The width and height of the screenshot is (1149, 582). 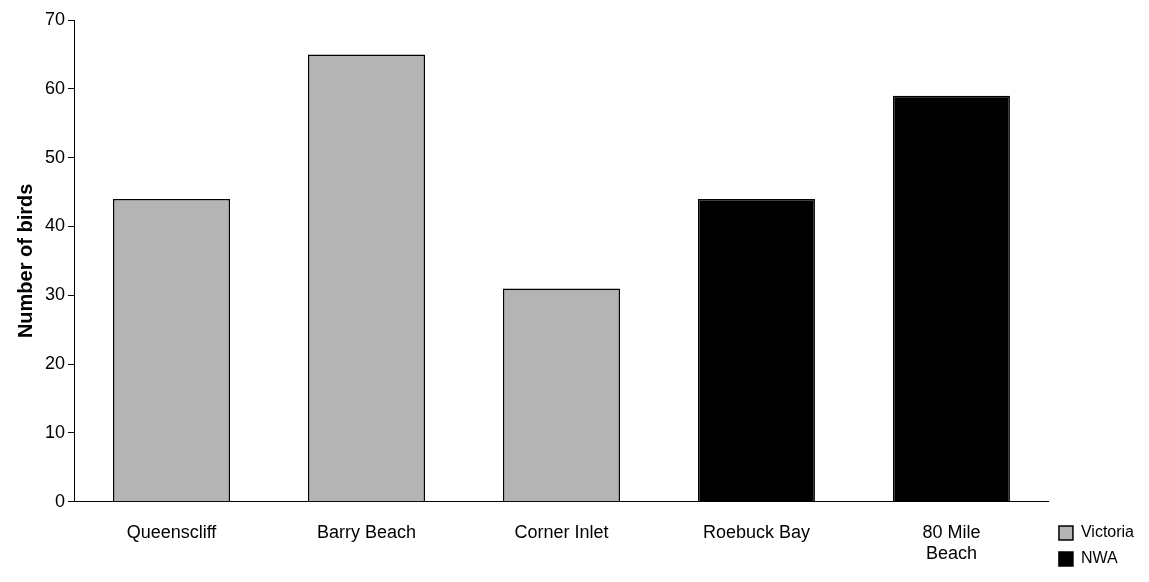 I want to click on y-tick-label: 40, so click(x=55, y=225).